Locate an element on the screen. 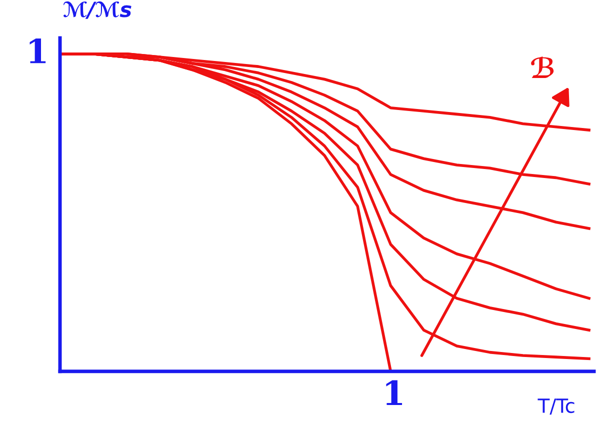 Image resolution: width=600 pixels, height=422 pixels. annotation: ℬ is located at coordinates (542, 67).